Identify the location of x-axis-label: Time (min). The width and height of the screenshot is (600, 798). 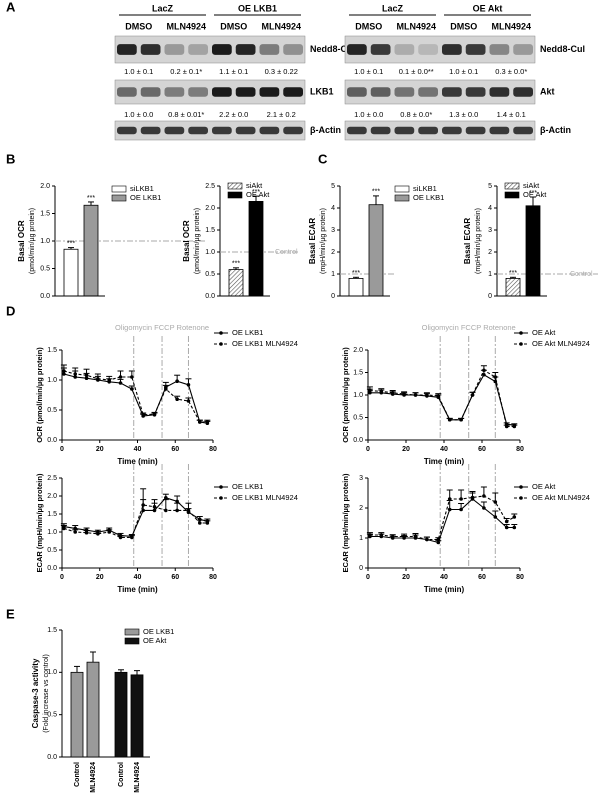
(444, 461).